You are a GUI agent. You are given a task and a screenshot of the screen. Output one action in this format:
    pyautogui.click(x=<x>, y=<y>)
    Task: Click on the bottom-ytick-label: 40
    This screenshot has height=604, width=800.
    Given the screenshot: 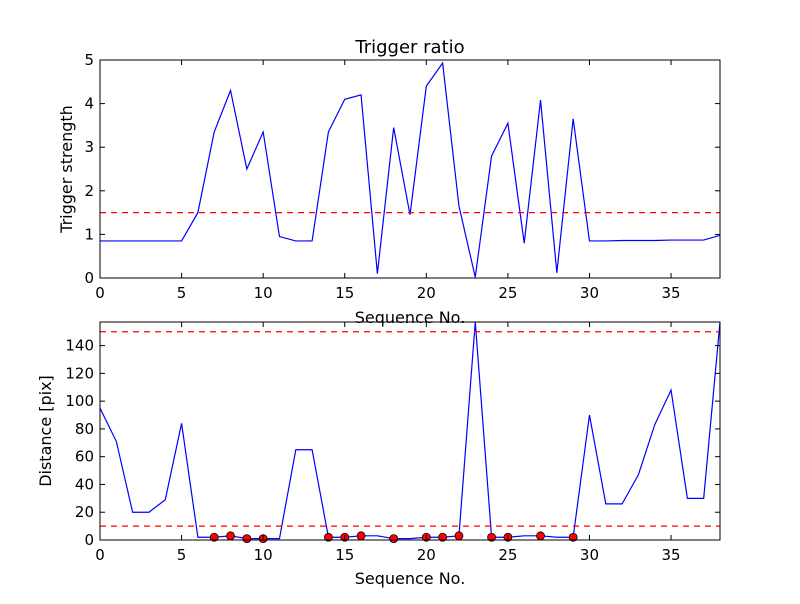 What is the action you would take?
    pyautogui.click(x=84, y=484)
    